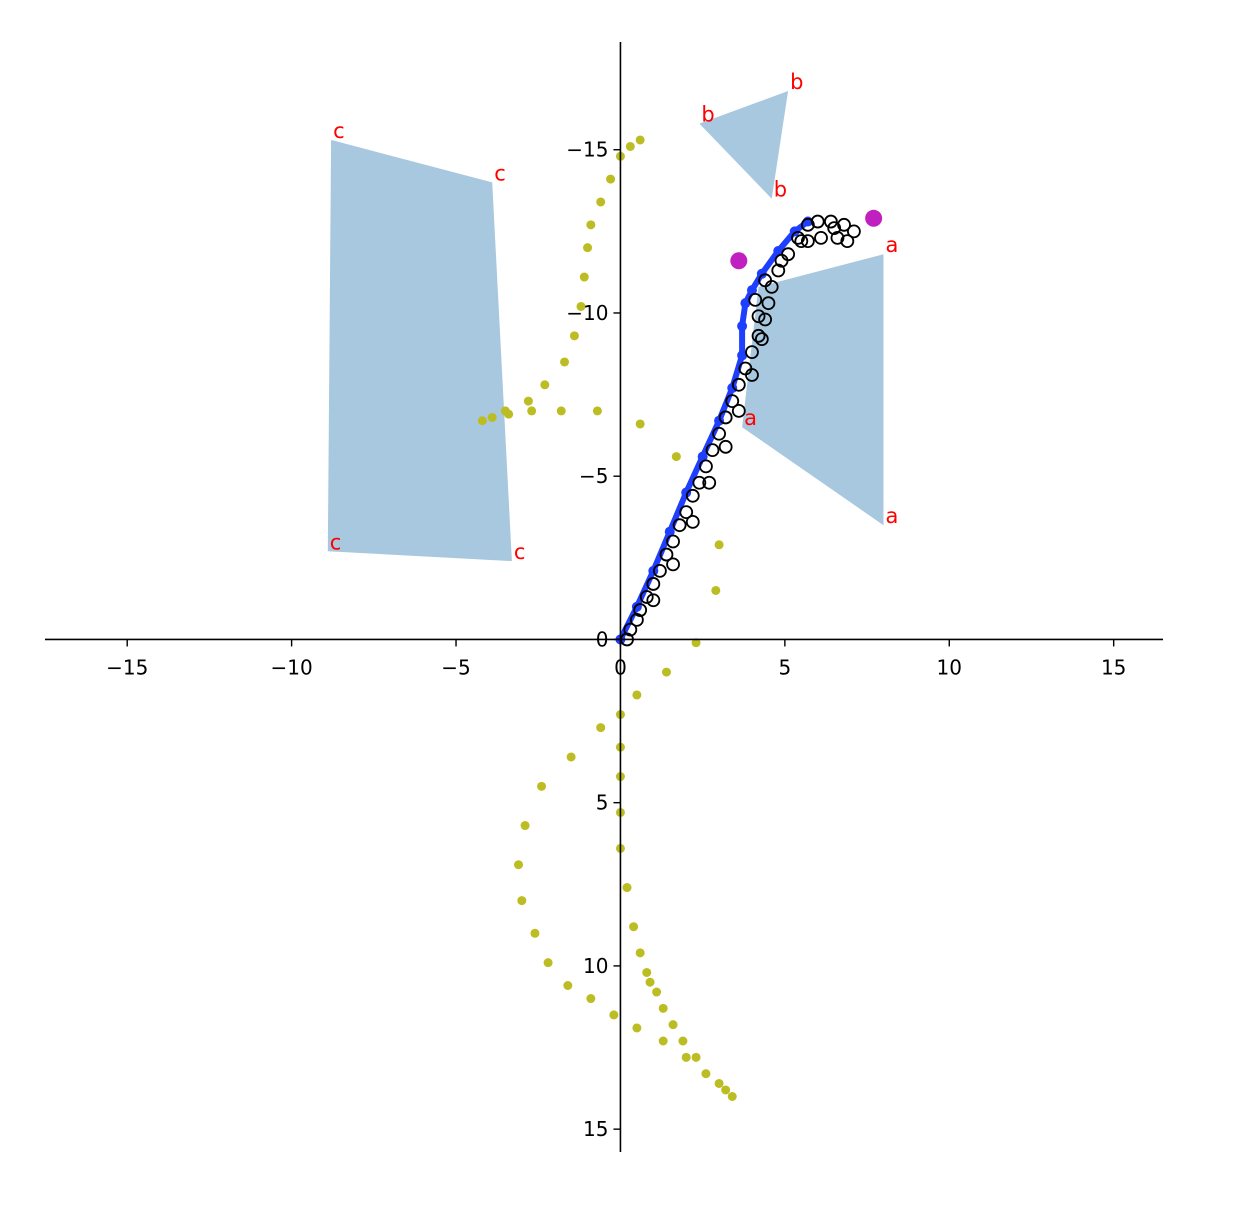 This screenshot has width=1240, height=1228. What do you see at coordinates (739, 261) in the screenshot?
I see `magenta-point` at bounding box center [739, 261].